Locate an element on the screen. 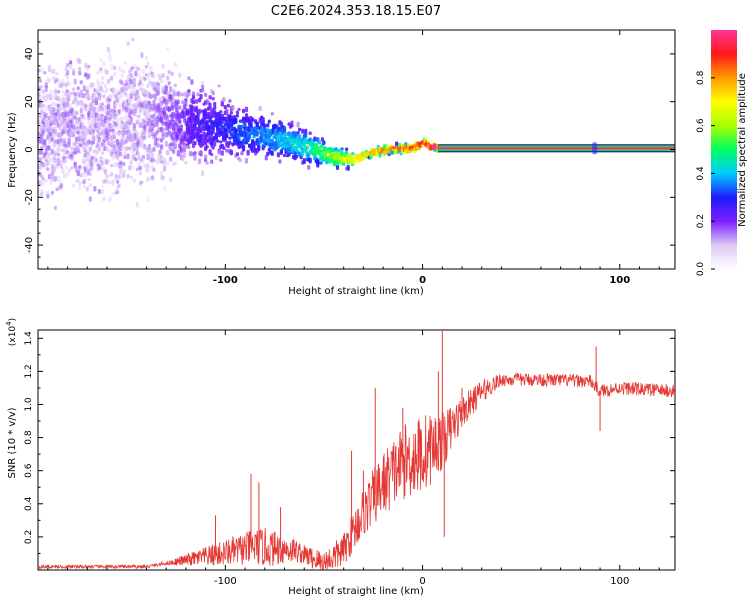 The image size is (750, 600). snr-ytick-label: 0.2 is located at coordinates (29, 537).